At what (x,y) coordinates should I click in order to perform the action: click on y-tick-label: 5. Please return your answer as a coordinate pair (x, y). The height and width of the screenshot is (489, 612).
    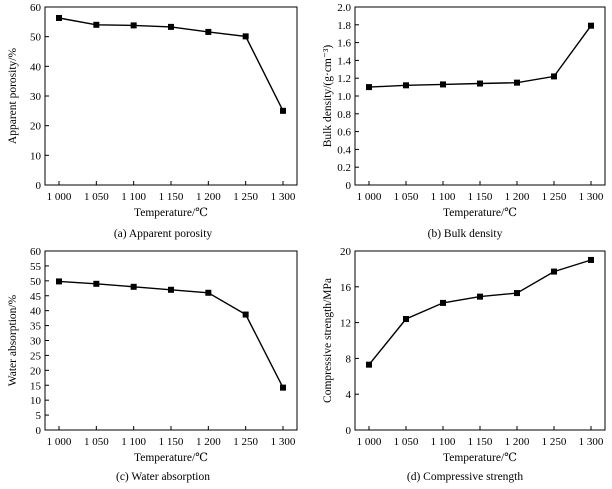
    Looking at the image, I should click on (39, 416).